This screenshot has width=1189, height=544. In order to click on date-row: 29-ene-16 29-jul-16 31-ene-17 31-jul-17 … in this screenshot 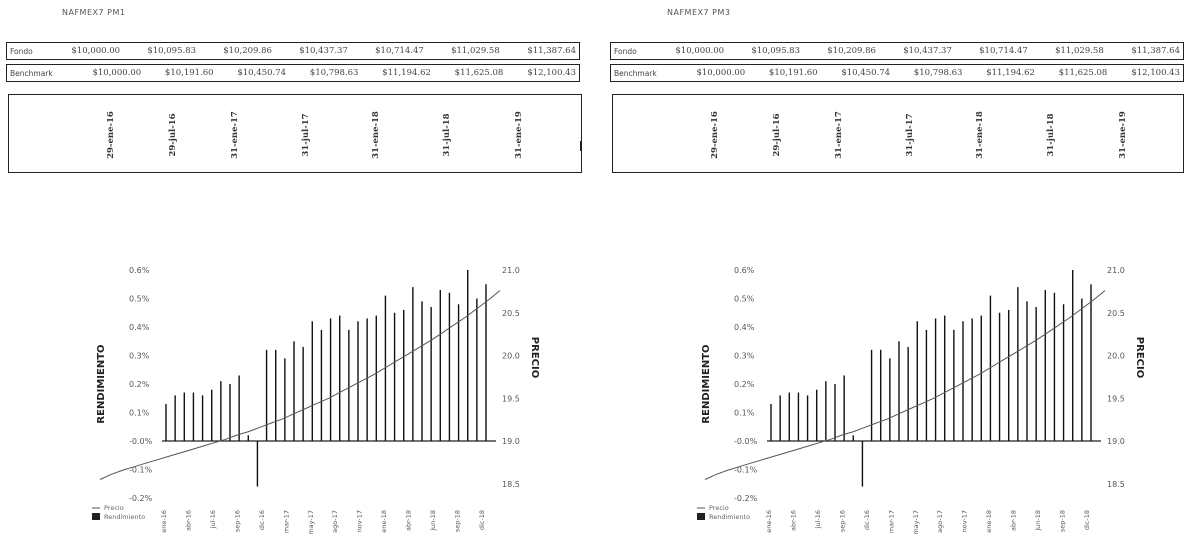, I will do `click(295, 133)`.